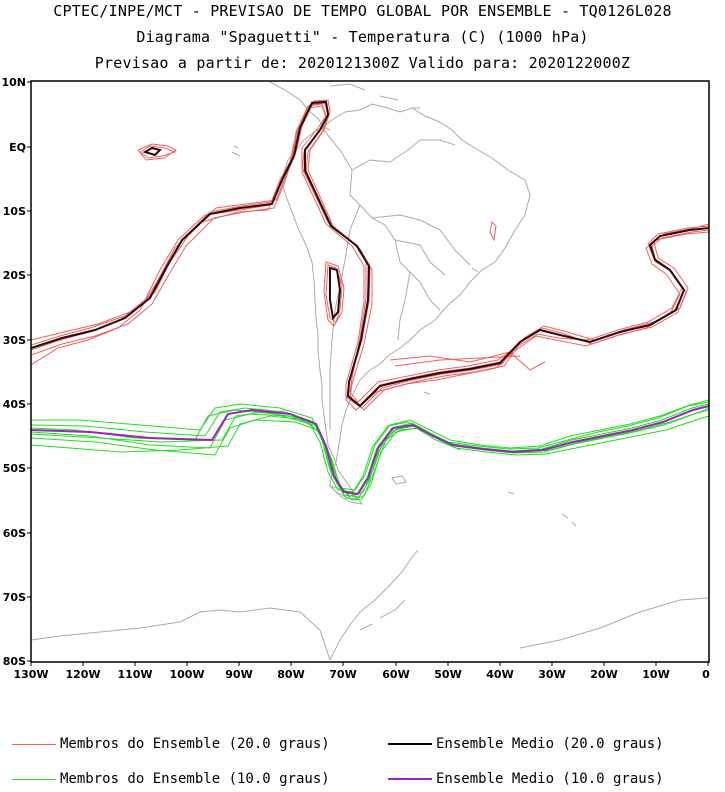  What do you see at coordinates (13, 82) in the screenshot?
I see `lat-label: 10N` at bounding box center [13, 82].